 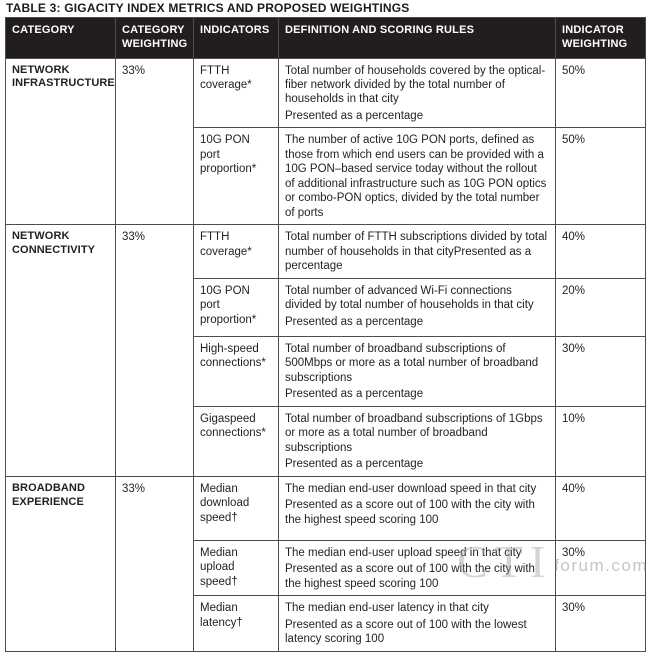 I want to click on category-cell: BROADBAND EXPERIENCE, so click(x=60, y=563).